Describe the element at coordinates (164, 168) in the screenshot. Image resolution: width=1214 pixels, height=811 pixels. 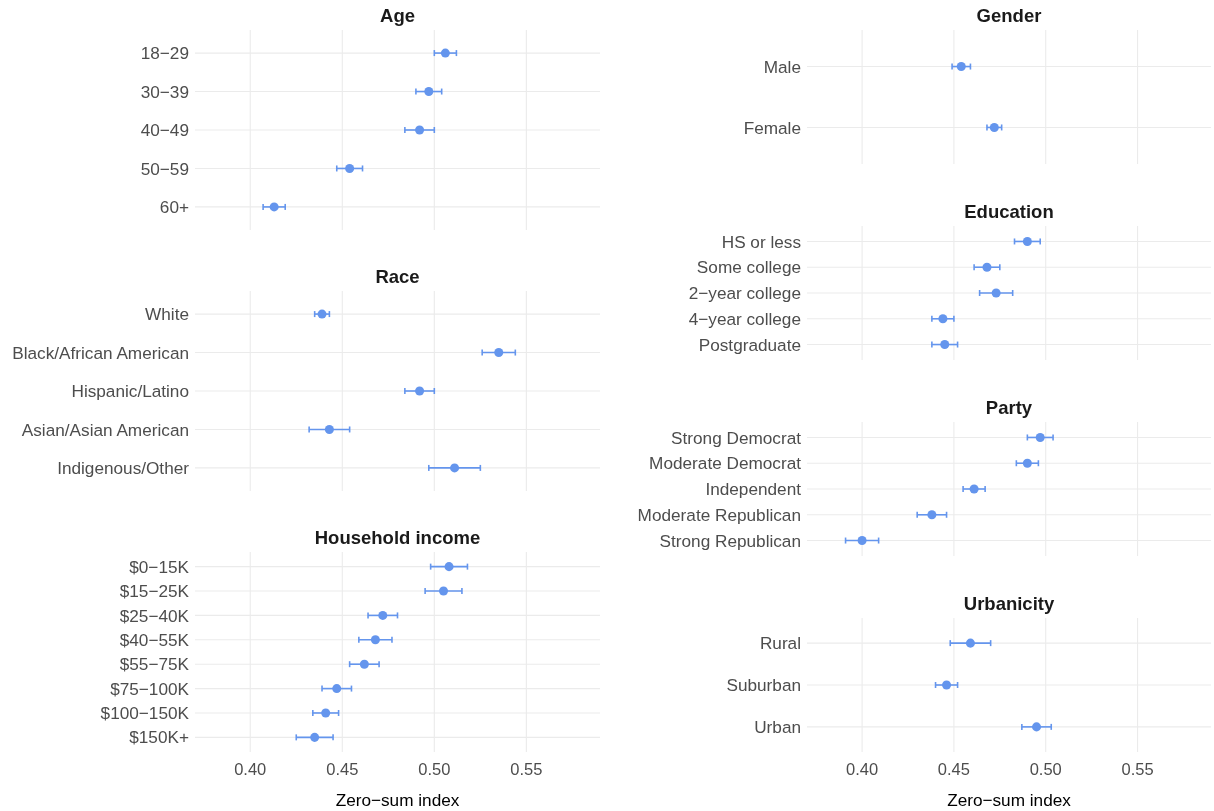
I see `y-tick-label: 50−59` at that location.